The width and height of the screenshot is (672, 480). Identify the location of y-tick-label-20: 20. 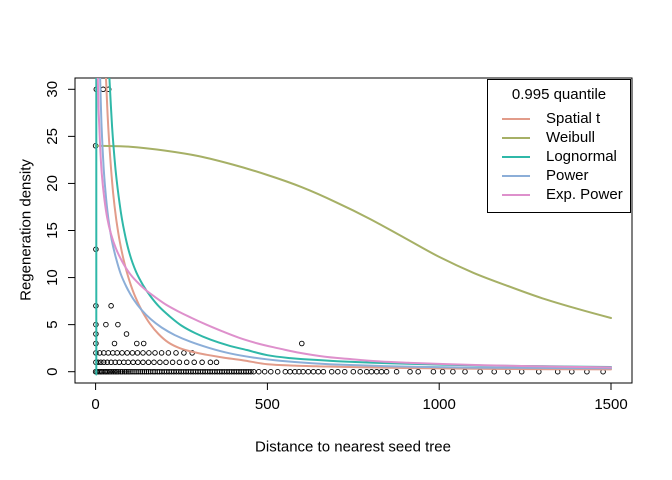
(52, 183).